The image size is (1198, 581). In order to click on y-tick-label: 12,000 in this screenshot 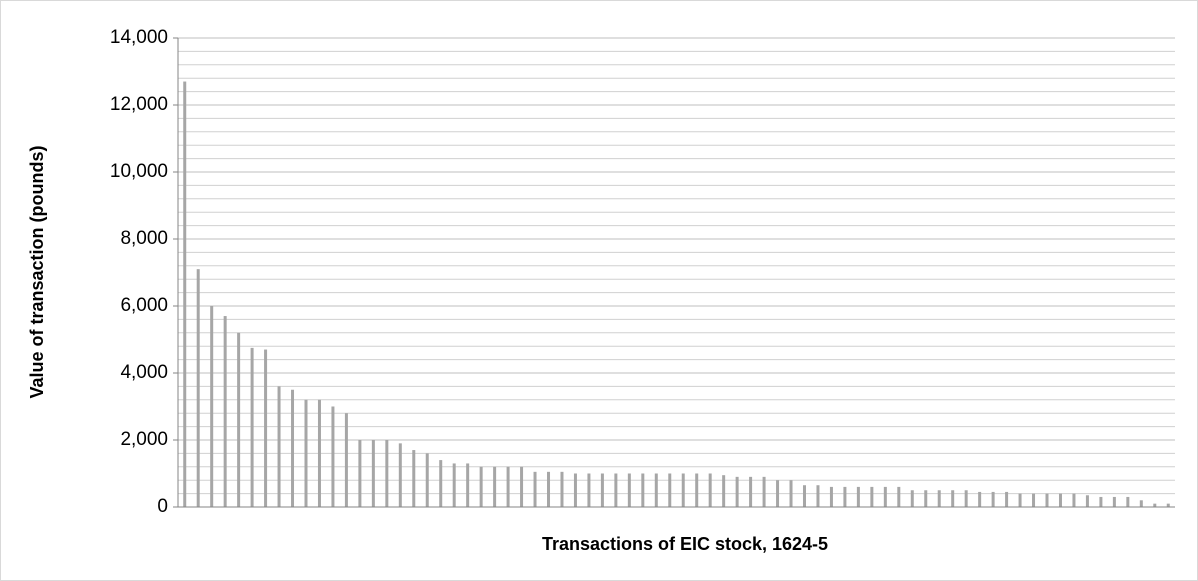, I will do `click(139, 104)`.